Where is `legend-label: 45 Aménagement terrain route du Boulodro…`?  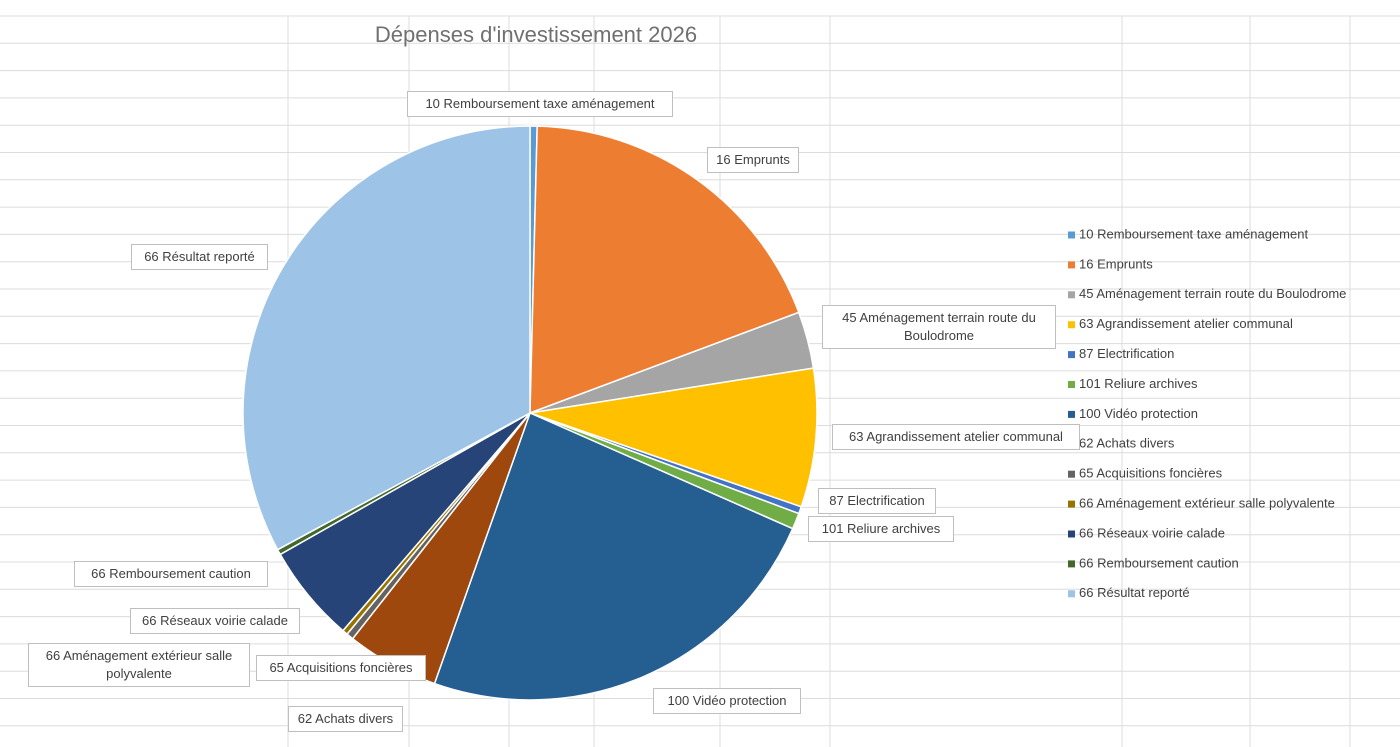
legend-label: 45 Aménagement terrain route du Boulodro… is located at coordinates (1212, 293).